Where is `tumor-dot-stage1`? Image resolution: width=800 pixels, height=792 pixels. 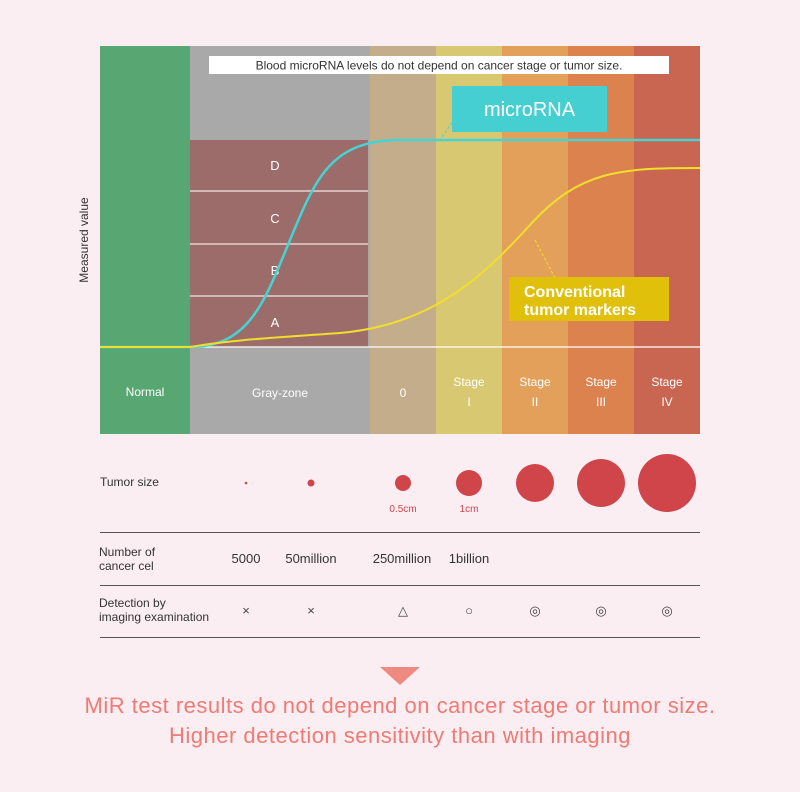
tumor-dot-stage1 is located at coordinates (469, 483).